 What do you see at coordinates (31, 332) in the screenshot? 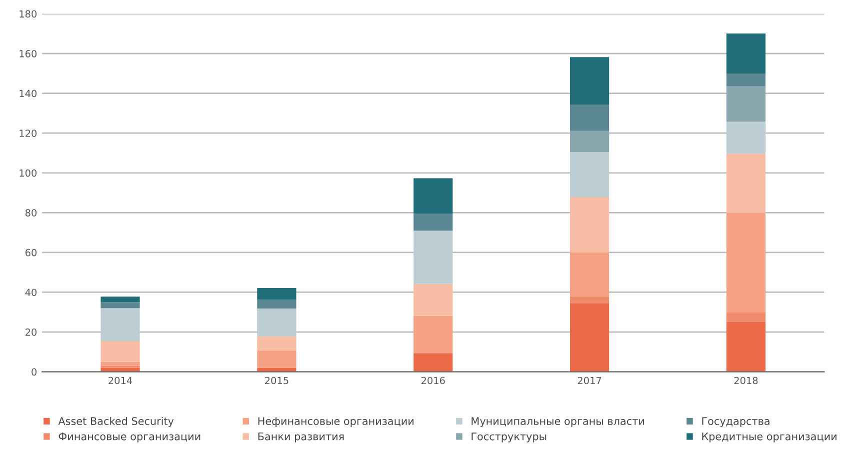
I see `y-tick-label: 20` at bounding box center [31, 332].